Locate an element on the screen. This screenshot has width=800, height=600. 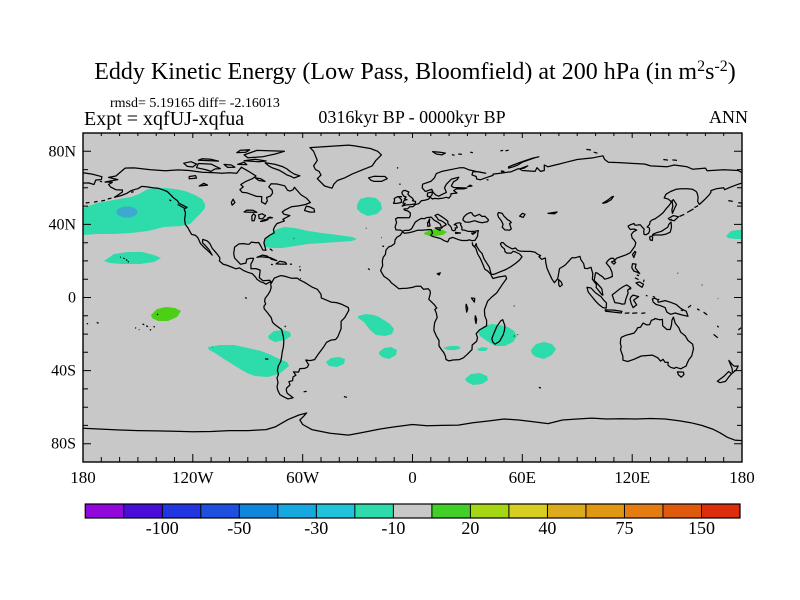
svg-text: 0316kyr BP - 0000kyr BP is located at coordinates (411, 117).